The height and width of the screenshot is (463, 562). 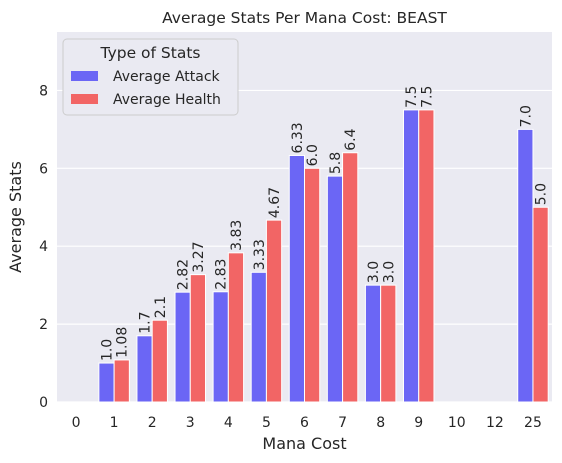 What do you see at coordinates (342, 423) in the screenshot?
I see `x-tick-label: 7` at bounding box center [342, 423].